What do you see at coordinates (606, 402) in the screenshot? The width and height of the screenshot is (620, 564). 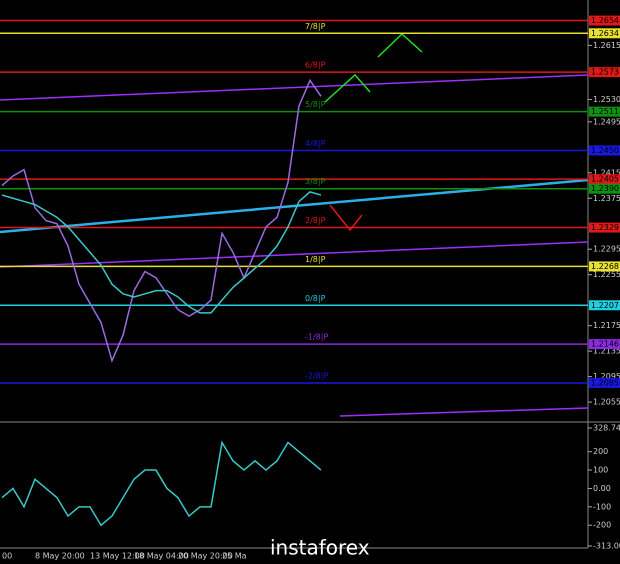 I see `y-tick-label: 1.2055` at bounding box center [606, 402].